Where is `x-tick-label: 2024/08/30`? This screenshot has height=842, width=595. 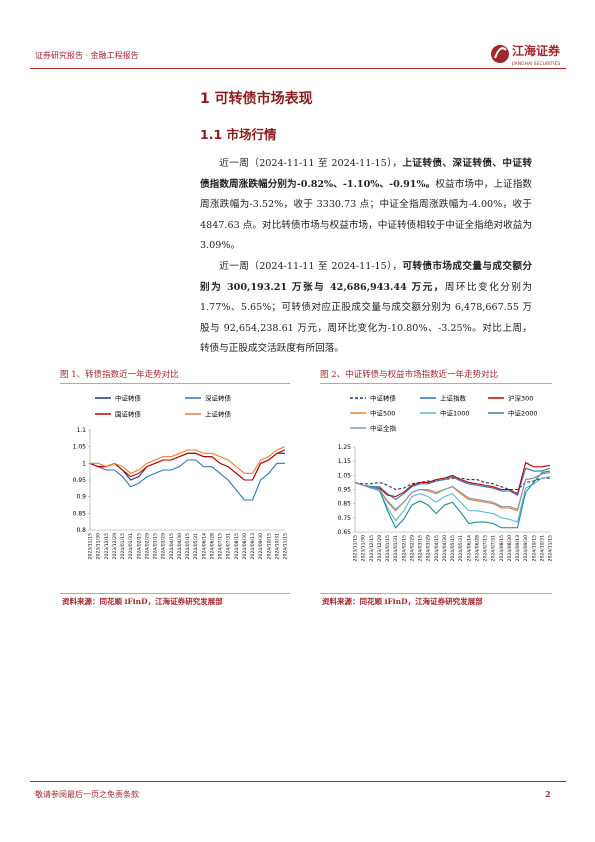 x-tick-label: 2024/08/30 is located at coordinates (510, 548).